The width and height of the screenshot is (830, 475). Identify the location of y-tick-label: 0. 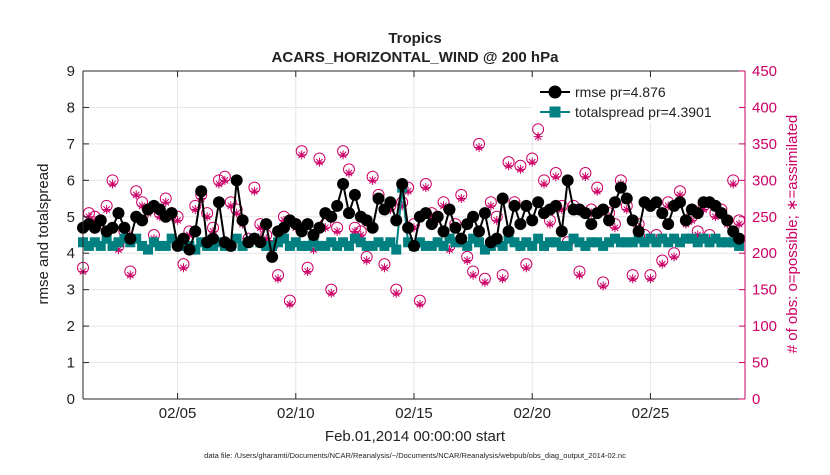
(71, 399).